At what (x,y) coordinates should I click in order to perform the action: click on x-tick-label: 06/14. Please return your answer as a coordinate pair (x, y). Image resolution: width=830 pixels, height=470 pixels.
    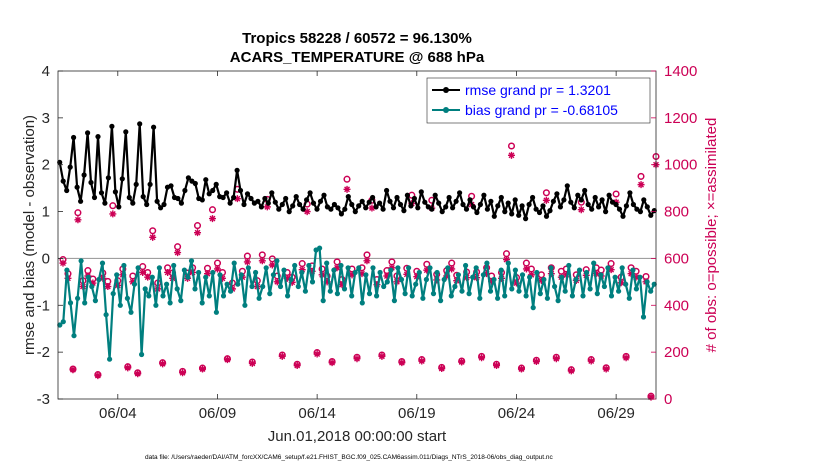
    Looking at the image, I should click on (317, 413).